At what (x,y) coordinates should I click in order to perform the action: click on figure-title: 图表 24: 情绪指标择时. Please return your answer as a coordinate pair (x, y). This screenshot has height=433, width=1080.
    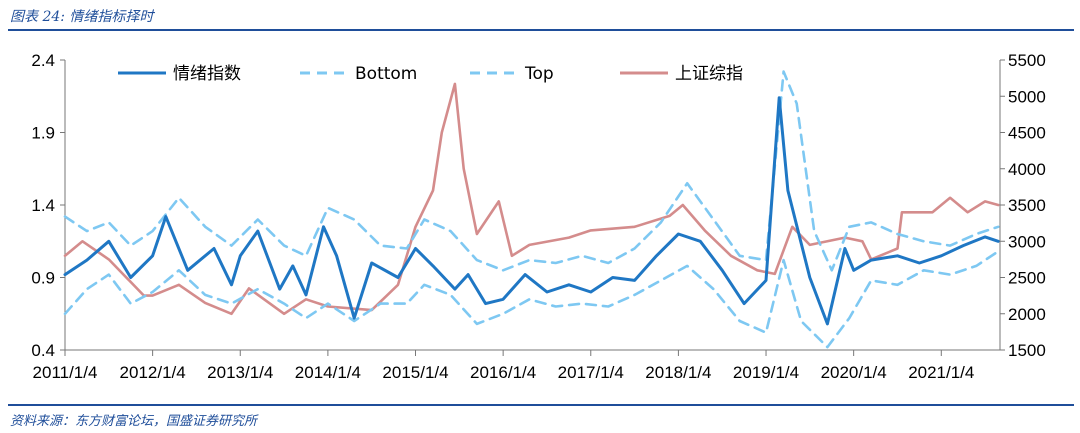
    Looking at the image, I should click on (82, 17).